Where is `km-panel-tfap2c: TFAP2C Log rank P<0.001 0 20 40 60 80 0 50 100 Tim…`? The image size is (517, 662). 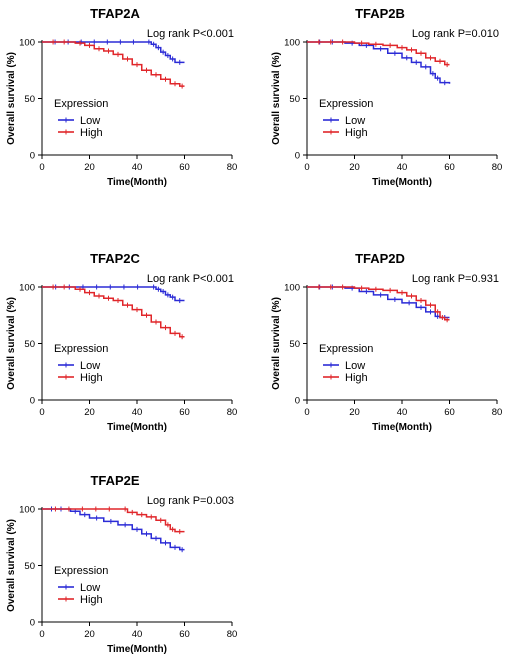 km-panel-tfap2c: TFAP2C Log rank P<0.001 0 20 40 60 80 0 50 100 Tim… is located at coordinates (121, 342).